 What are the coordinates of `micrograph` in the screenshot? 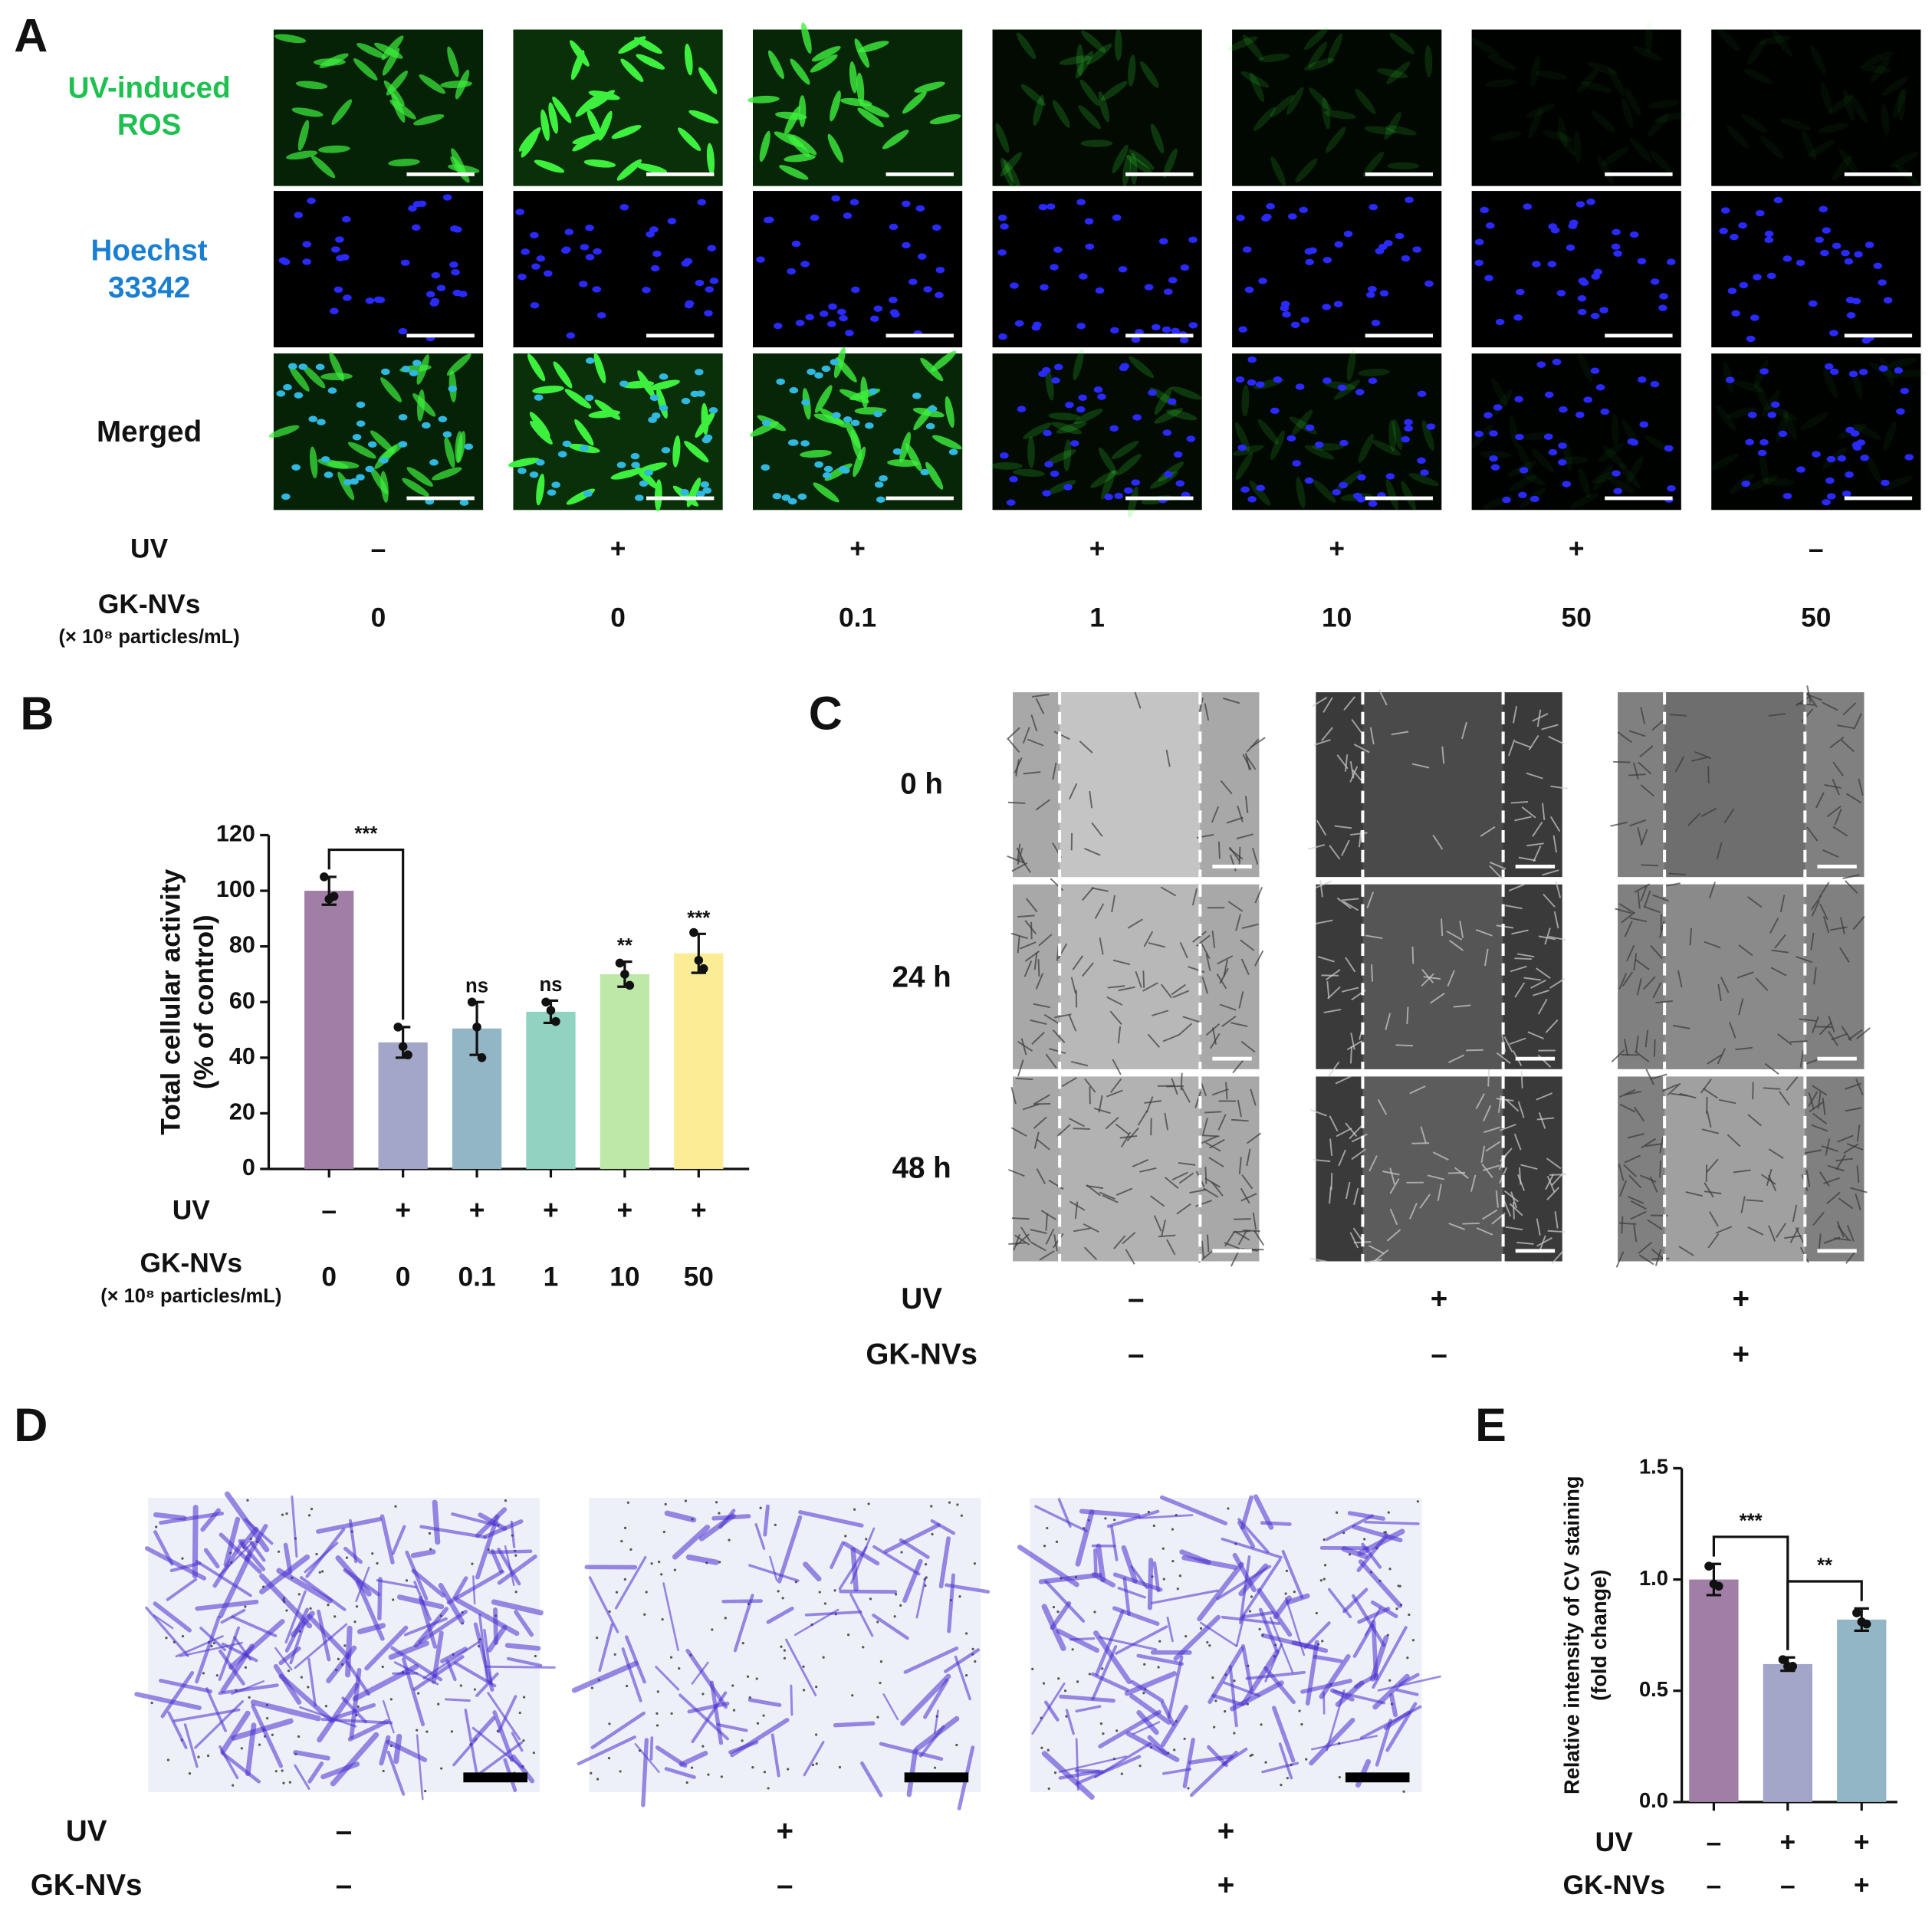 It's located at (1576, 270).